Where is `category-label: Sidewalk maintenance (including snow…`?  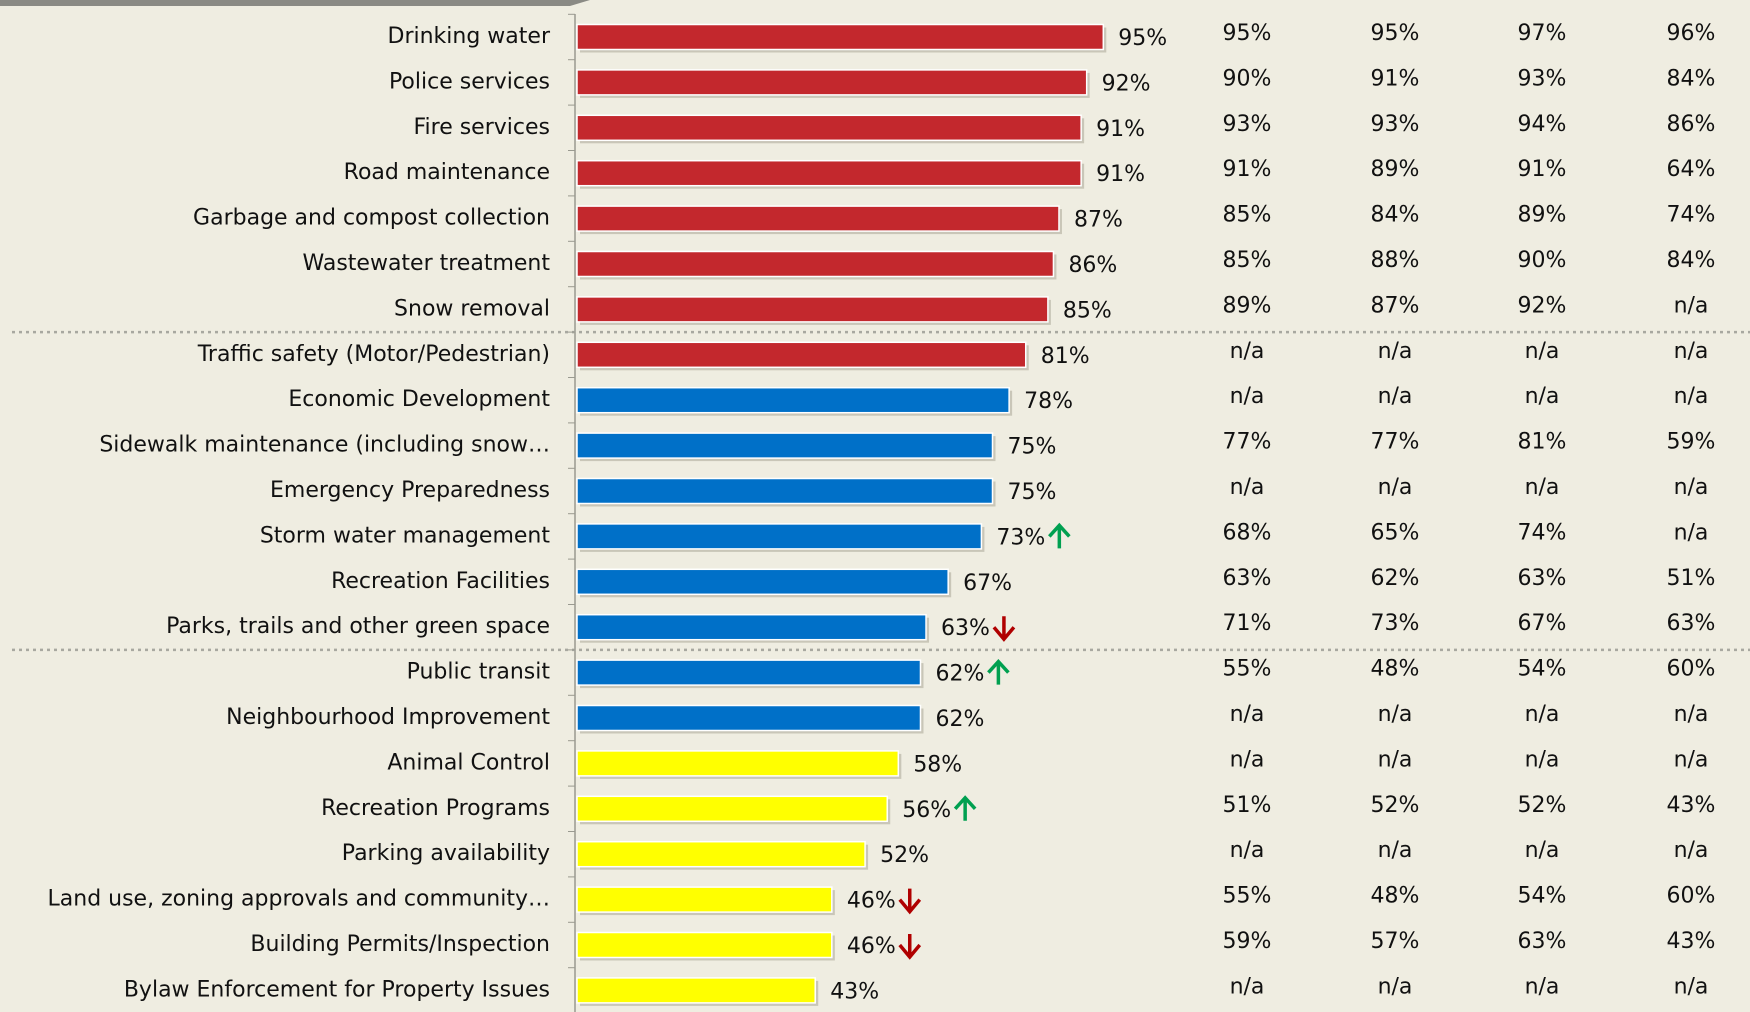 category-label: Sidewalk maintenance (including snow… is located at coordinates (324, 445).